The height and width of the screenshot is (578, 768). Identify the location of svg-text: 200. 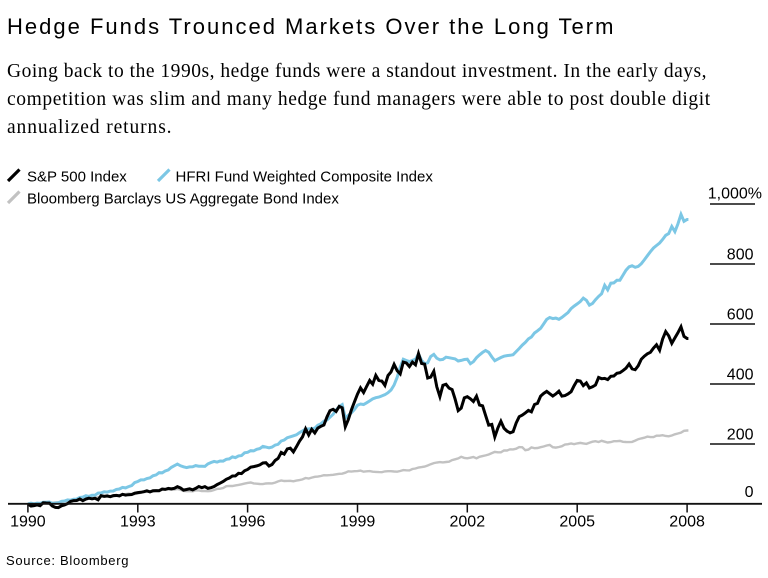
(740, 435).